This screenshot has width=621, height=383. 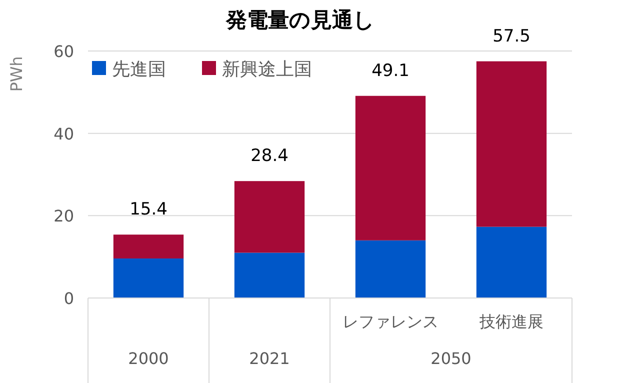 I want to click on x-tick-label: 技術進展, so click(x=511, y=321).